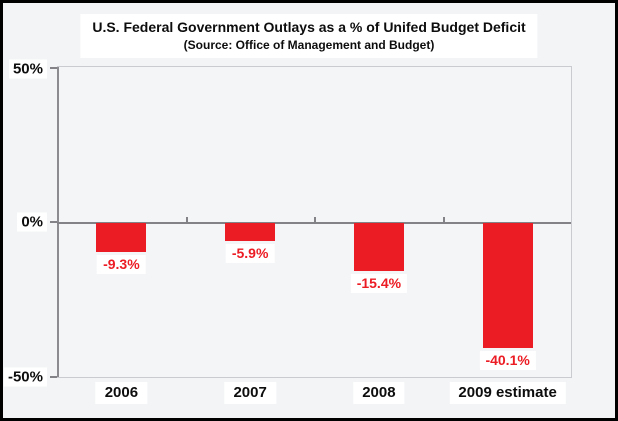 The width and height of the screenshot is (618, 421). Describe the element at coordinates (121, 265) in the screenshot. I see `bar-value-label: -9.3%` at that location.